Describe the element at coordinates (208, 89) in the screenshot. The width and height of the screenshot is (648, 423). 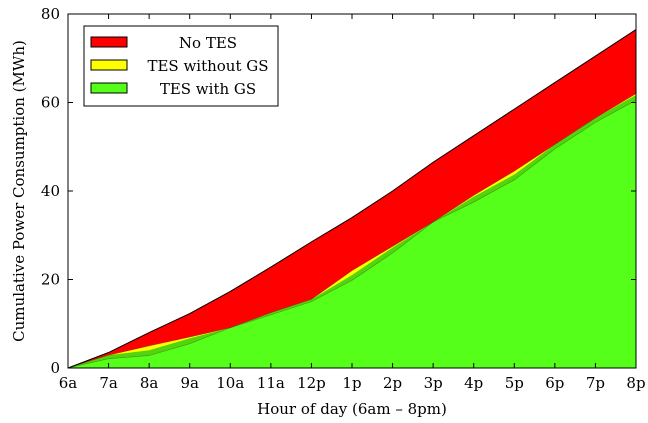
I see `legend-label: TES with GS` at that location.